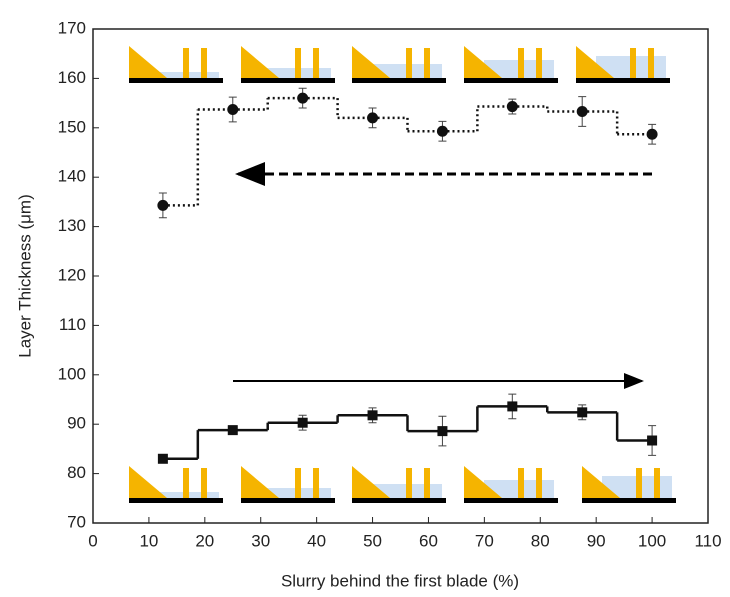 The height and width of the screenshot is (597, 730). I want to click on x-tick-label: 90, so click(596, 540).